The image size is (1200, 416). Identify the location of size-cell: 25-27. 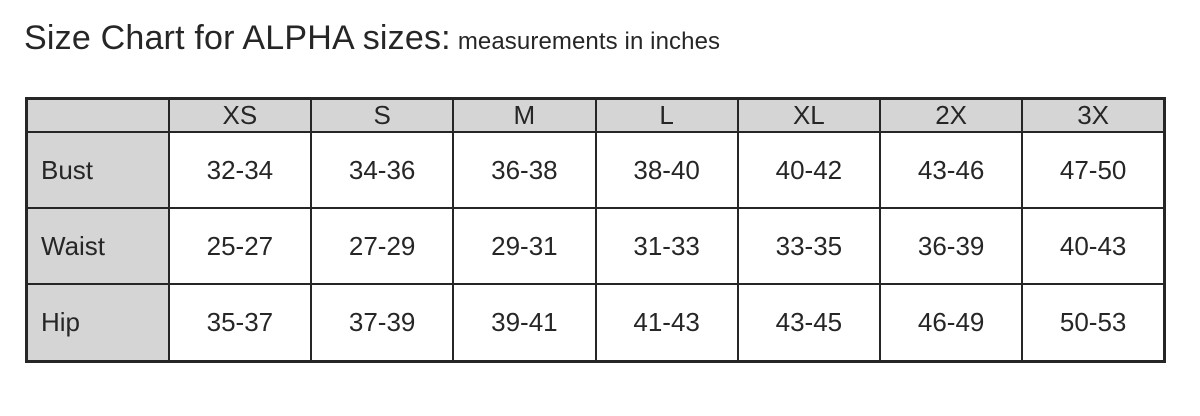
(240, 246).